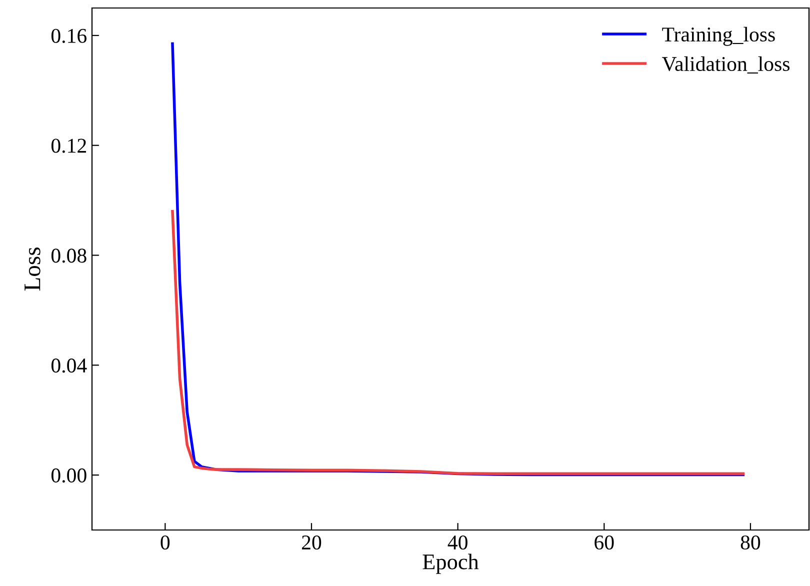  Describe the element at coordinates (69, 35) in the screenshot. I see `y-tick-label: 0.16` at that location.